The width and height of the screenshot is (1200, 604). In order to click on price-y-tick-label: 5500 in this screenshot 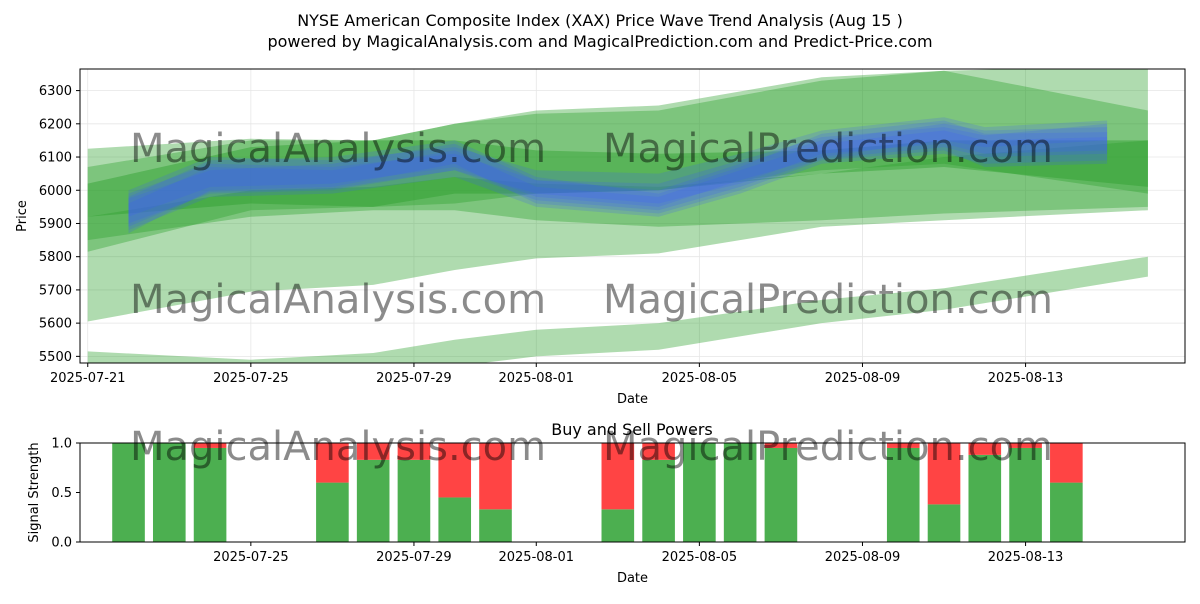, I will do `click(55, 357)`.